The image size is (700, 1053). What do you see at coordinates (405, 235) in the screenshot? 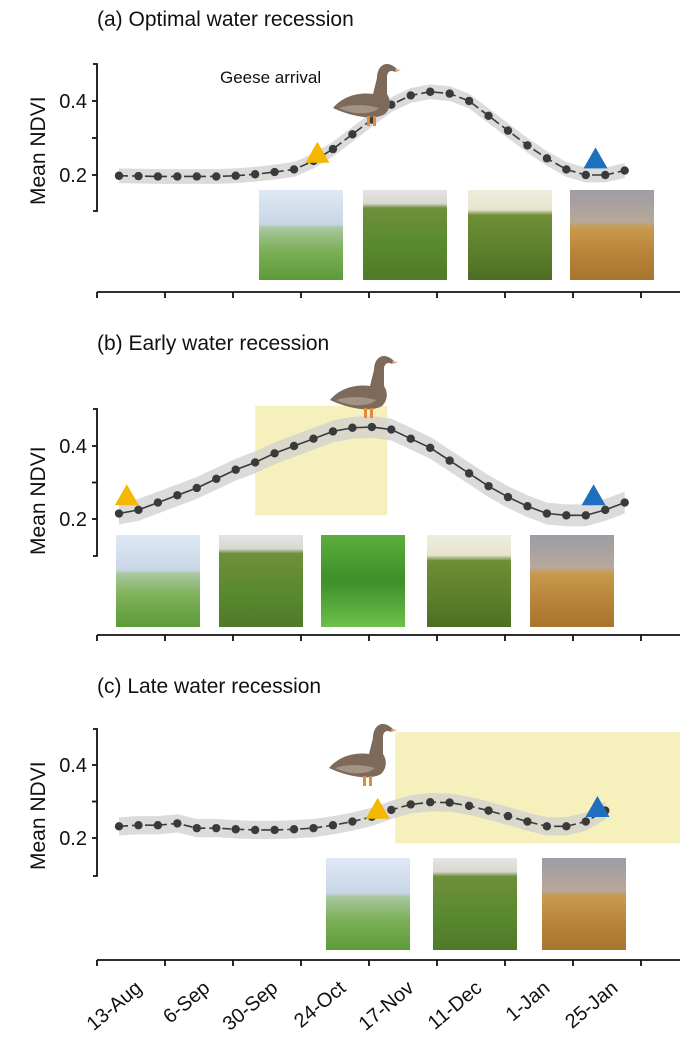
I see `panel-a-photo-green-sedge` at bounding box center [405, 235].